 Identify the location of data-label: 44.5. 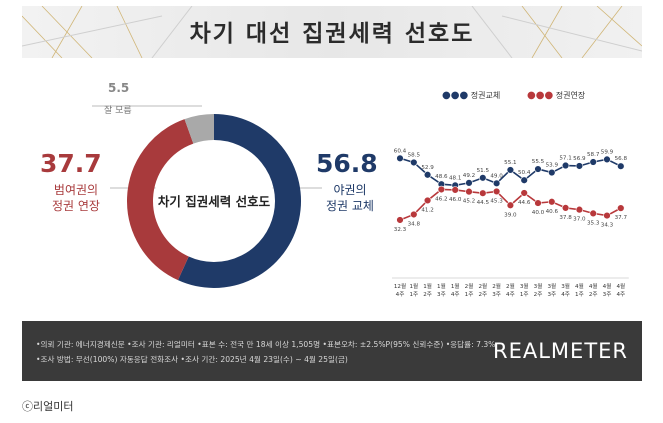
(483, 203).